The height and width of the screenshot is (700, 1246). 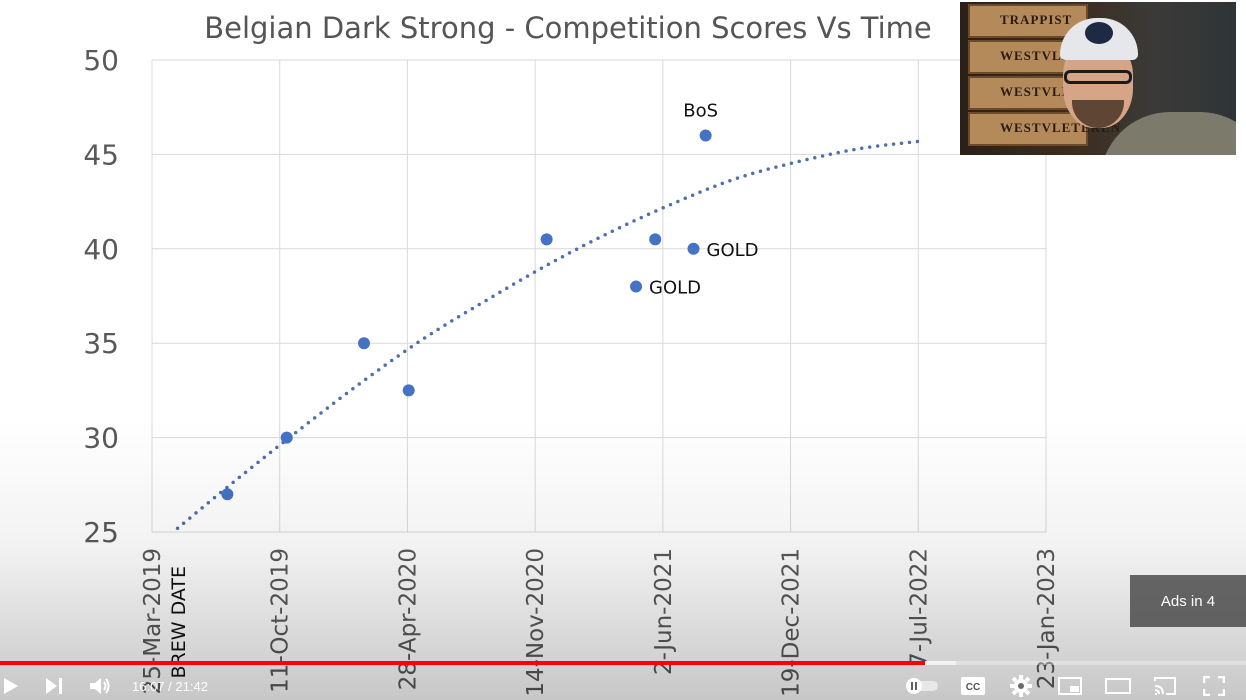 What do you see at coordinates (101, 343) in the screenshot?
I see `y-tick-label: 35` at bounding box center [101, 343].